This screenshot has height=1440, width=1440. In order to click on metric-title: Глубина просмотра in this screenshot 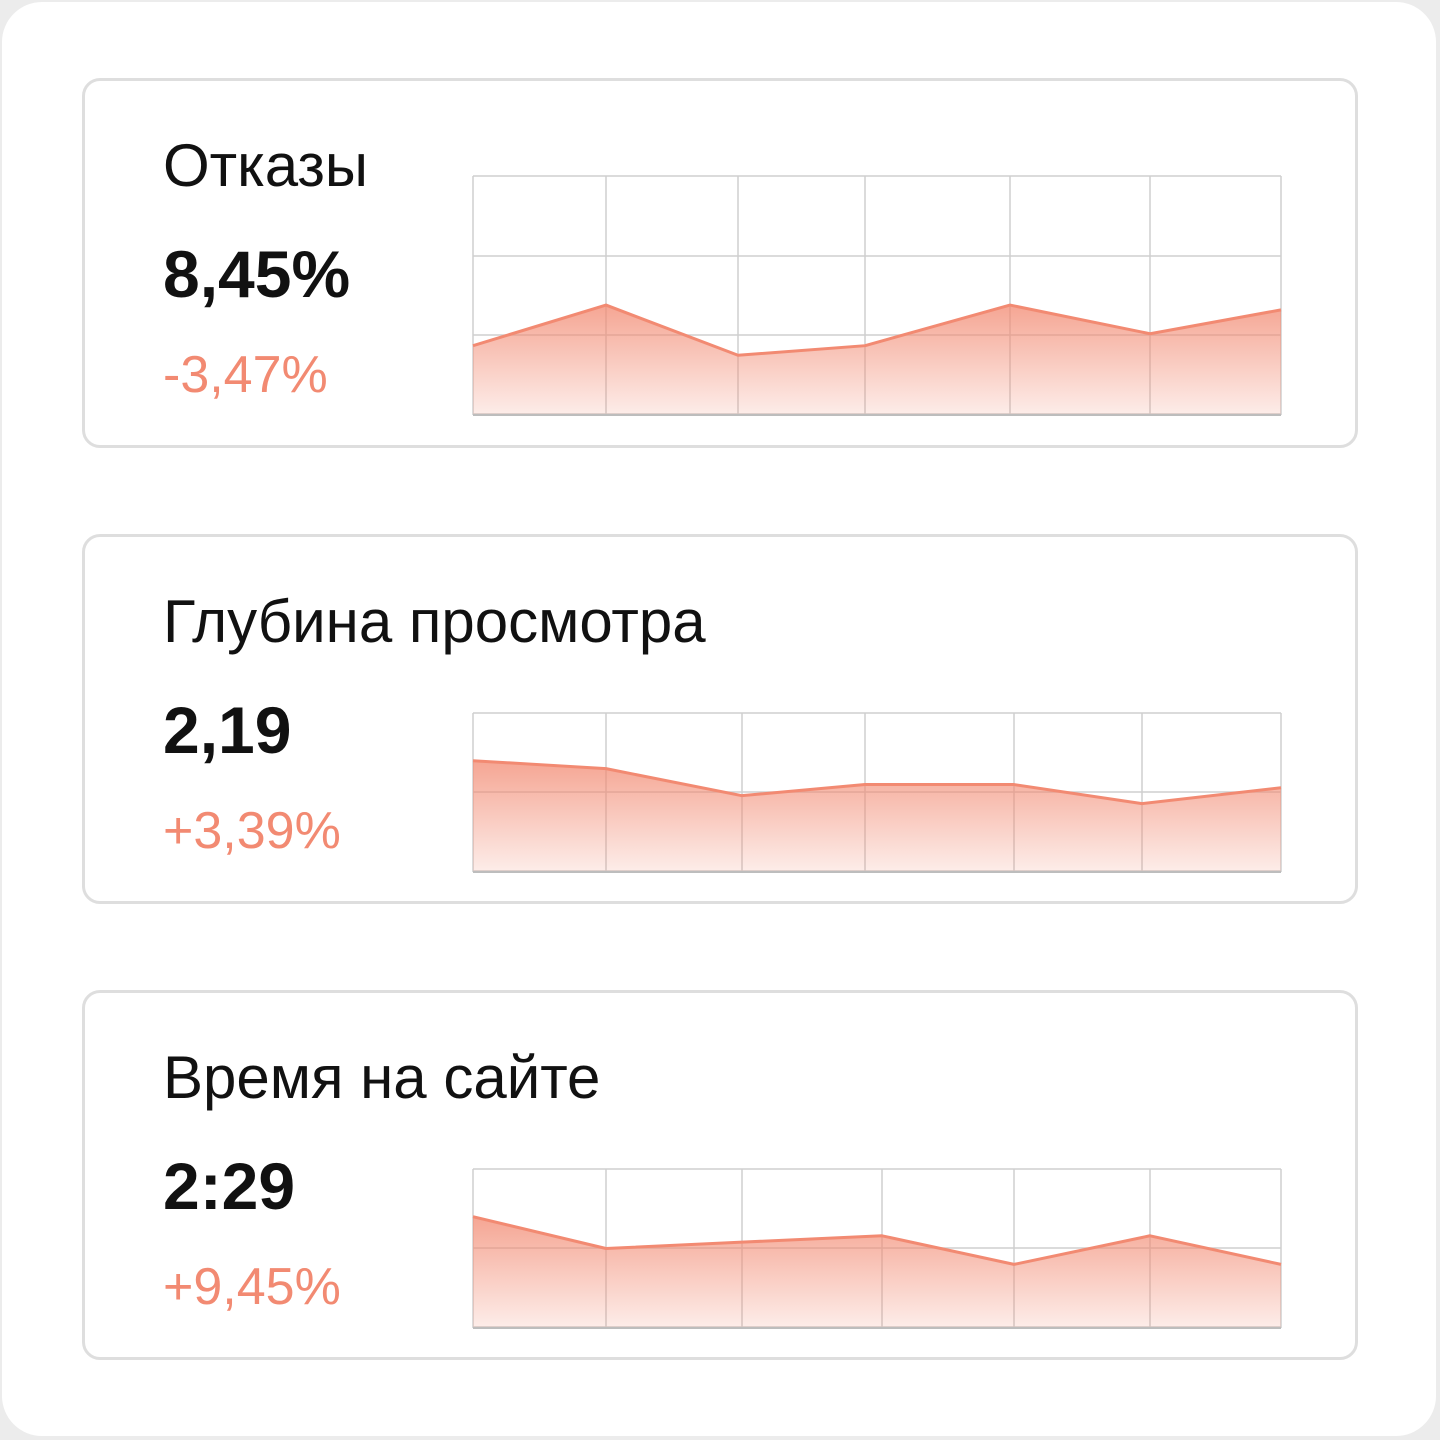, I will do `click(434, 621)`.